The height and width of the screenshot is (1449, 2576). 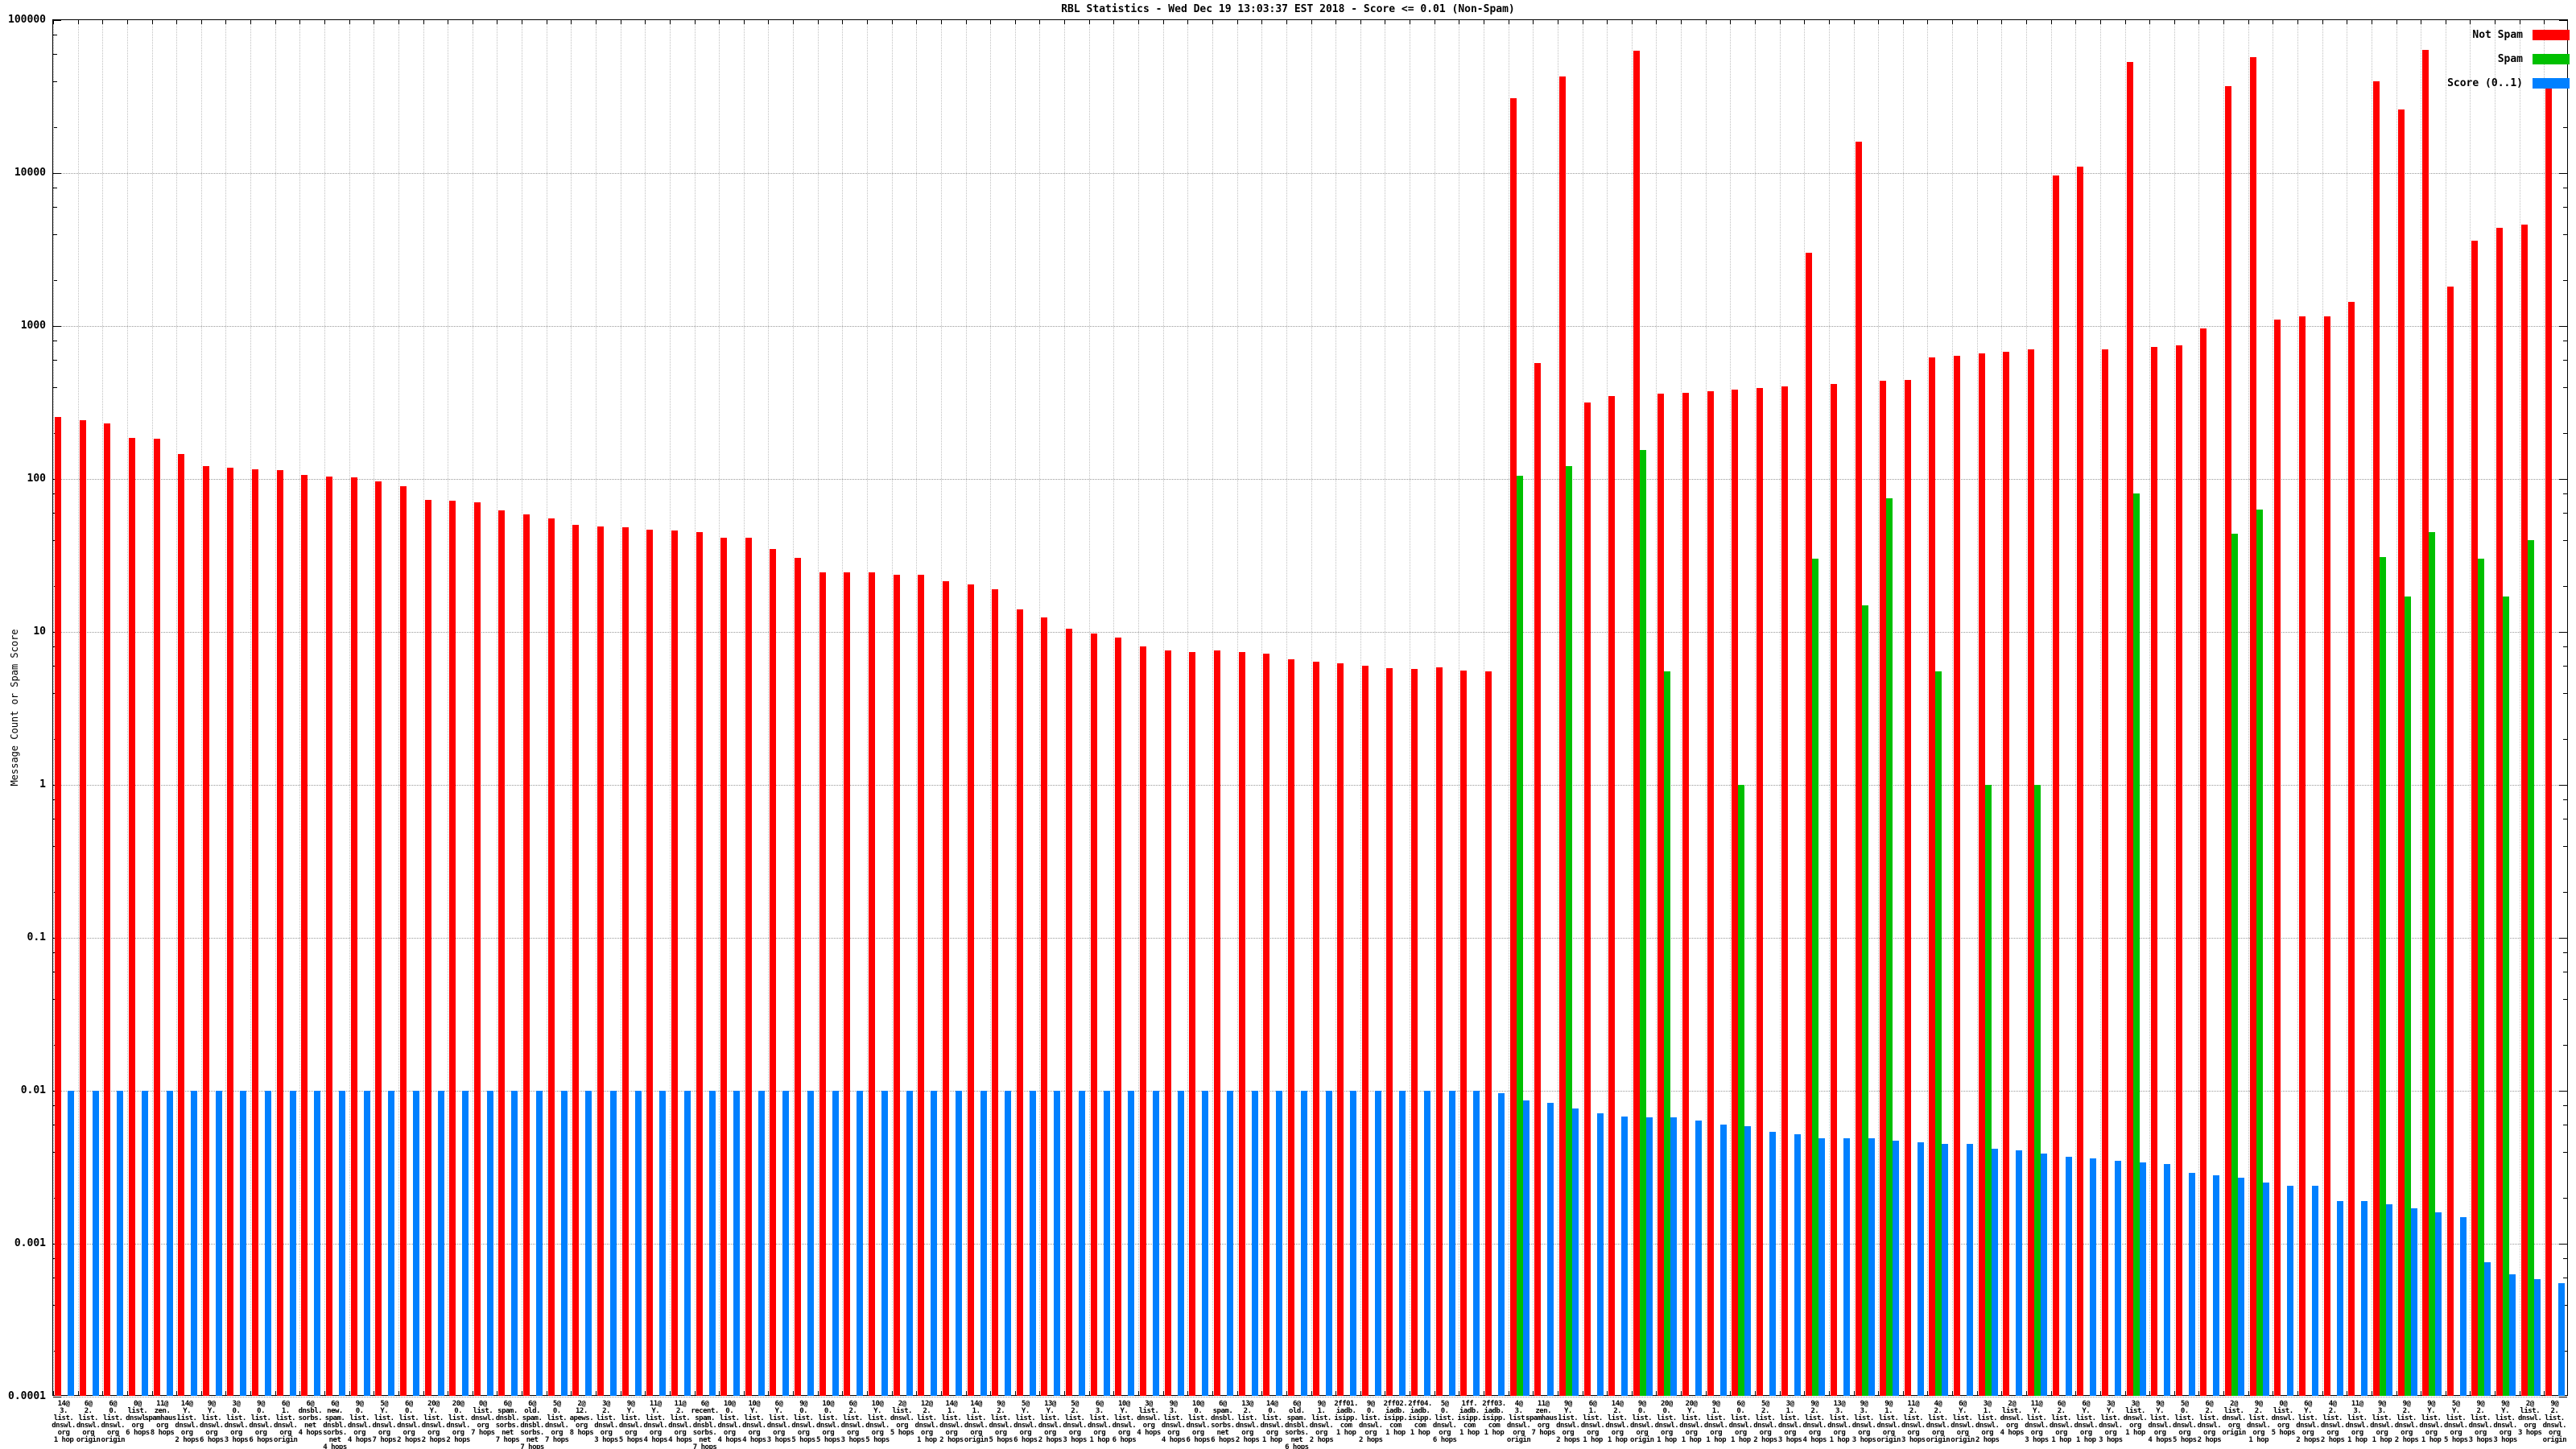 I want to click on x-category-label: 6@ old. spam. dnsbl. sorbs. net 6 hops, so click(x=1297, y=1424).